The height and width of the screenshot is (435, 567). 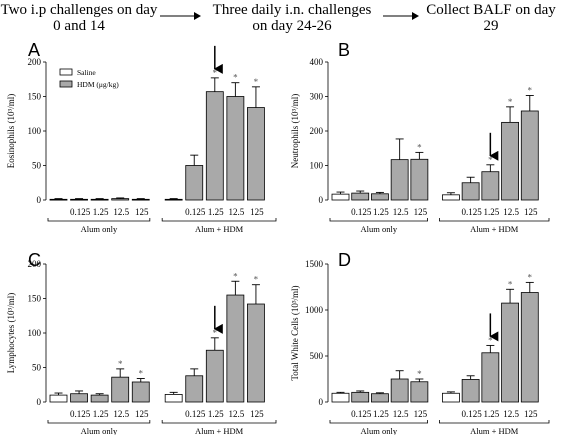 I want to click on timeline-step-3: Collect BALF on day 29, so click(x=491, y=18).